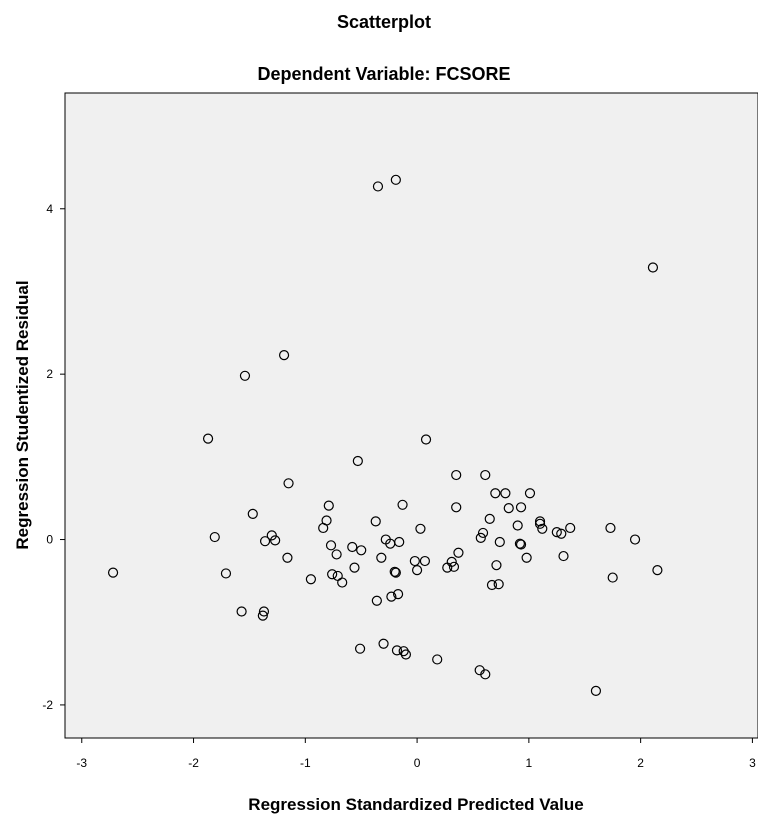 The height and width of the screenshot is (821, 758). What do you see at coordinates (49, 374) in the screenshot?
I see `y-tick-label: 2` at bounding box center [49, 374].